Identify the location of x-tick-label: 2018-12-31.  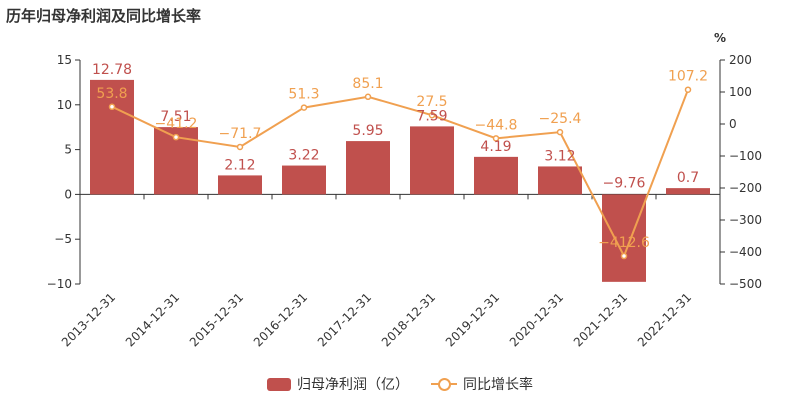
(408, 319).